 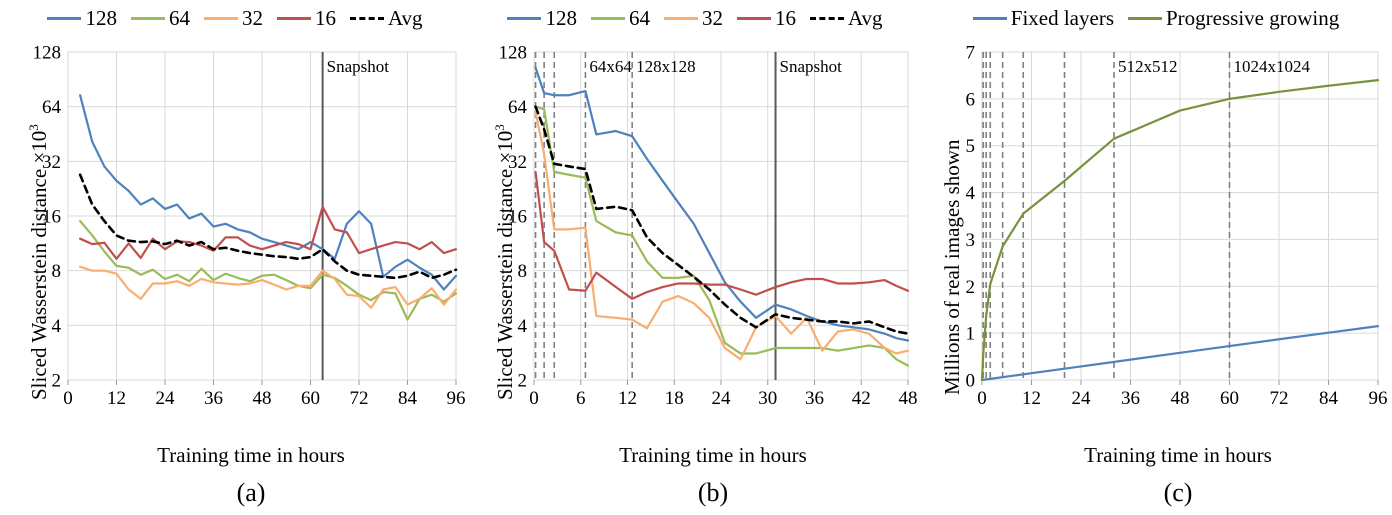 What do you see at coordinates (1180, 353) in the screenshot?
I see `series-line-fixed-layers` at bounding box center [1180, 353].